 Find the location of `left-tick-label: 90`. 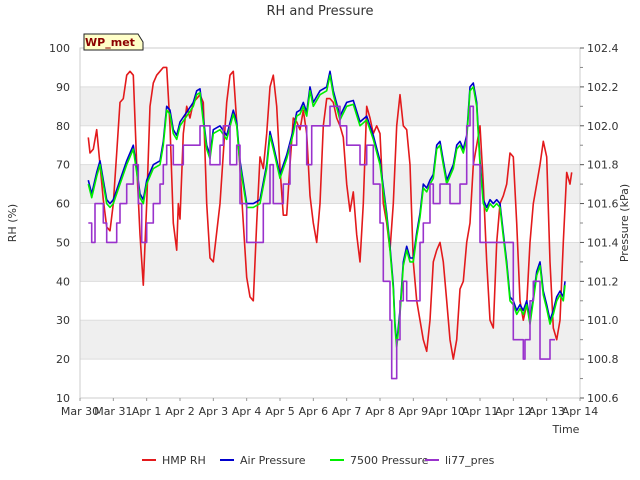

left-tick-label: 90 is located at coordinates (63, 87).